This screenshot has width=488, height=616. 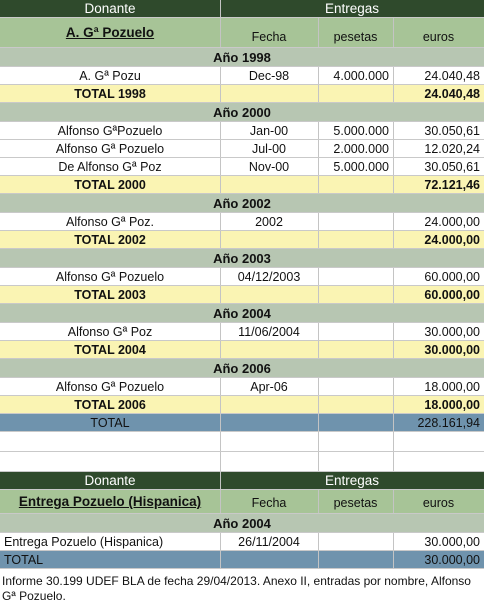 I want to click on cell: TOTAL 2003, so click(x=110, y=294).